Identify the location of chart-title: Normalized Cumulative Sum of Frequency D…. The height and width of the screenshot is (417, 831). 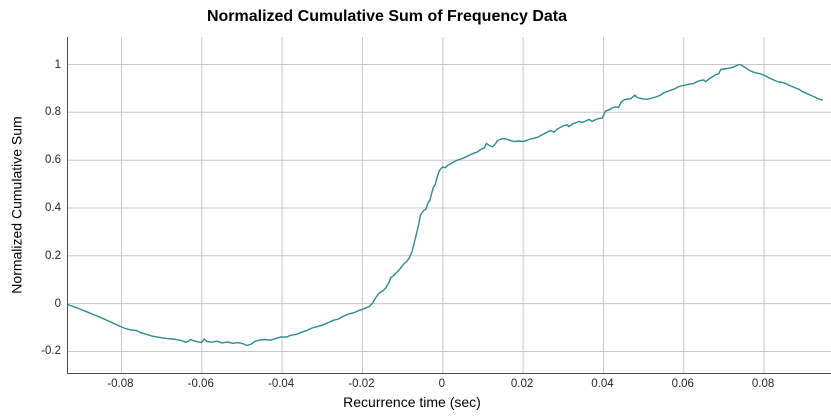
(387, 16).